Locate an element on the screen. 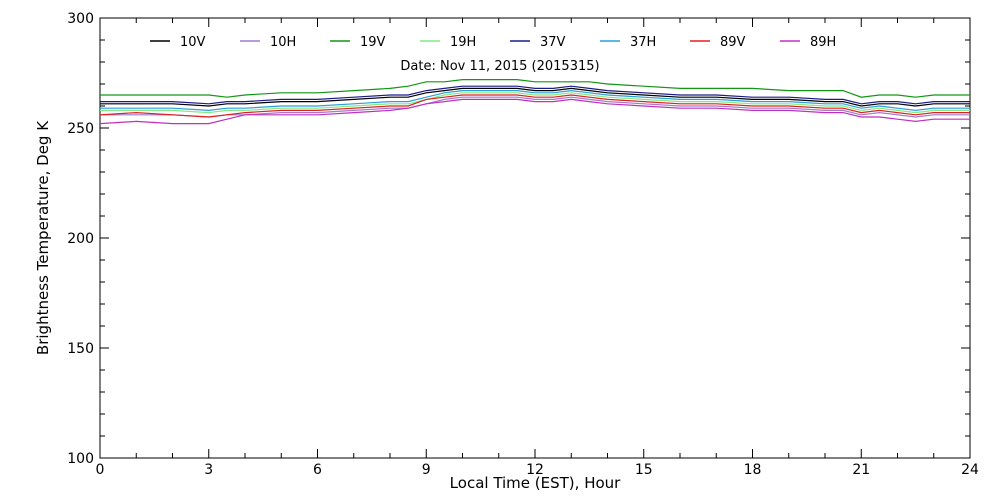 Image resolution: width=1000 pixels, height=500 pixels. x-axis-label: Local Time (EST), Hour is located at coordinates (535, 483).